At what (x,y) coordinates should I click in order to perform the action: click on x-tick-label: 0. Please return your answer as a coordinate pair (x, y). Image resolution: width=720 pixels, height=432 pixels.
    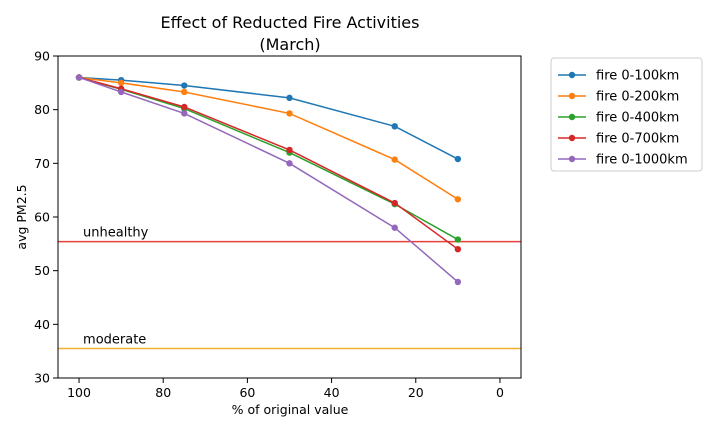
    Looking at the image, I should click on (500, 392).